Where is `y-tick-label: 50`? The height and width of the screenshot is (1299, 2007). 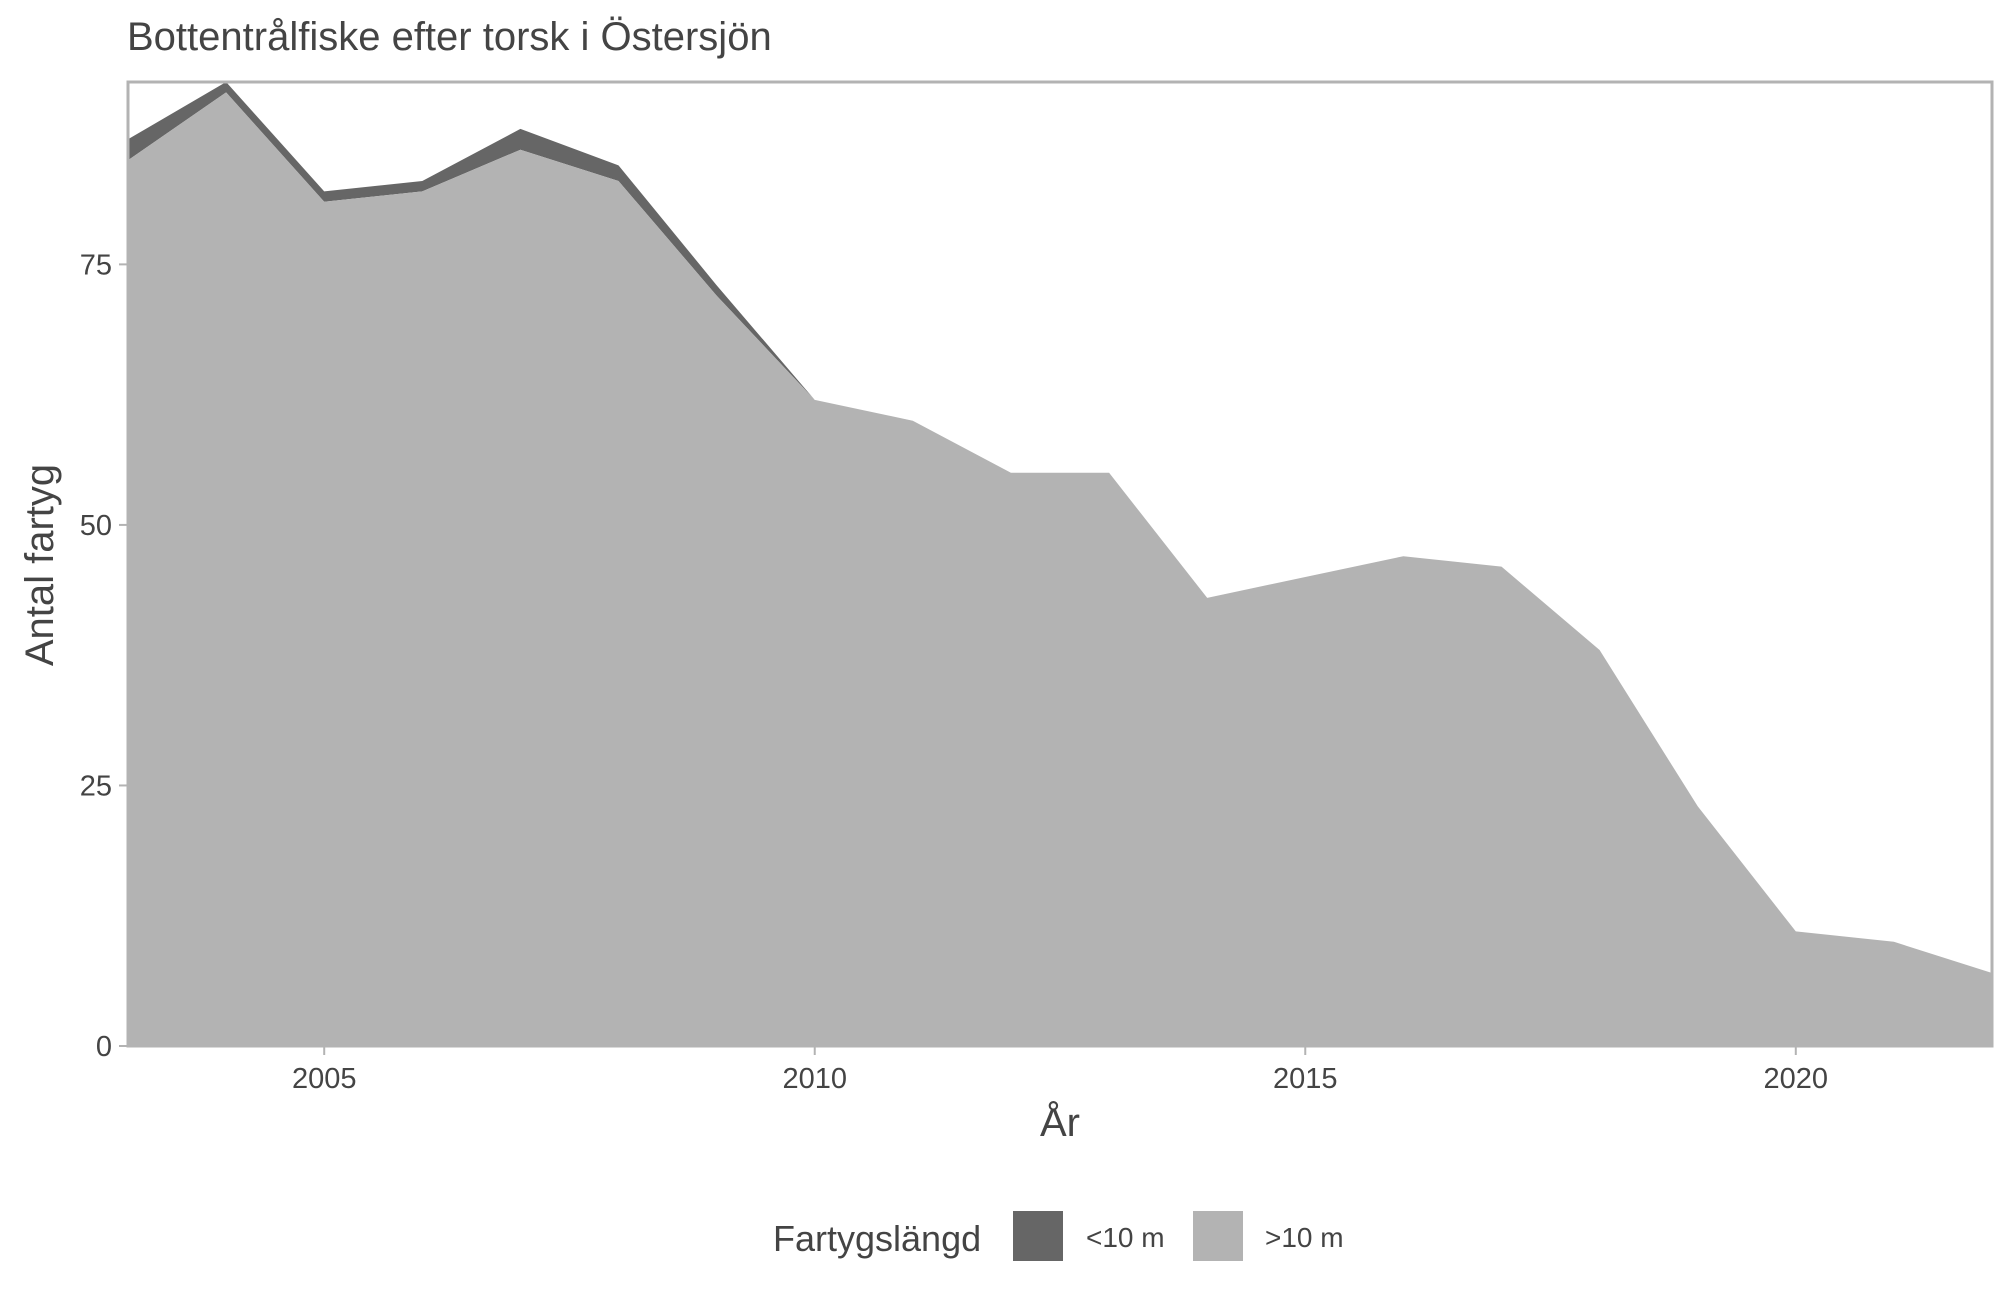
y-tick-label: 50 is located at coordinates (96, 526).